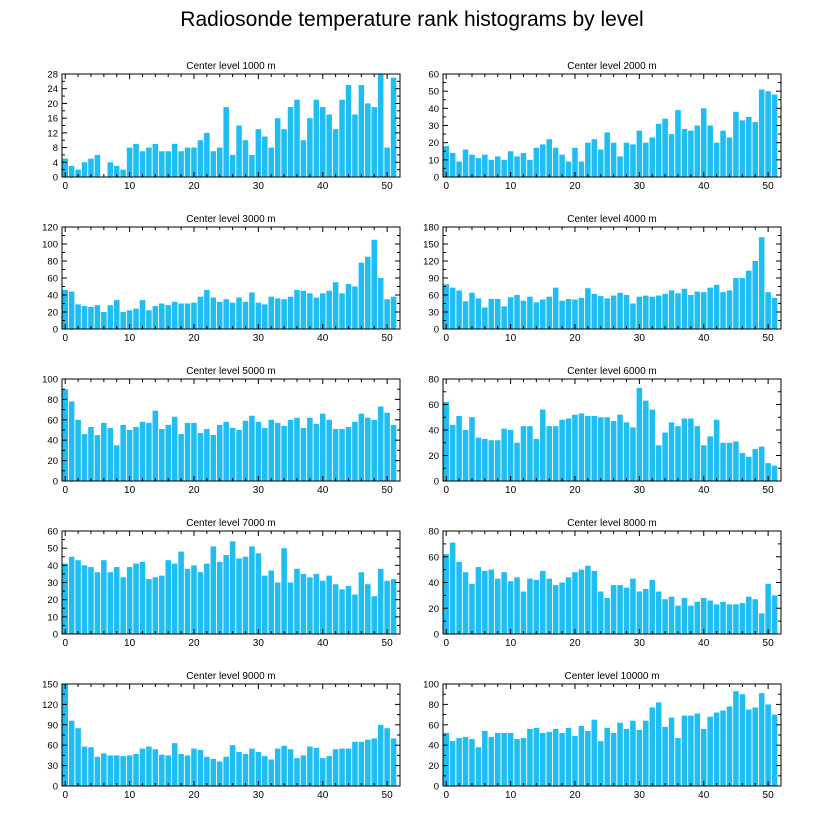  I want to click on panel-title: Center level 8000 m, so click(612, 523).